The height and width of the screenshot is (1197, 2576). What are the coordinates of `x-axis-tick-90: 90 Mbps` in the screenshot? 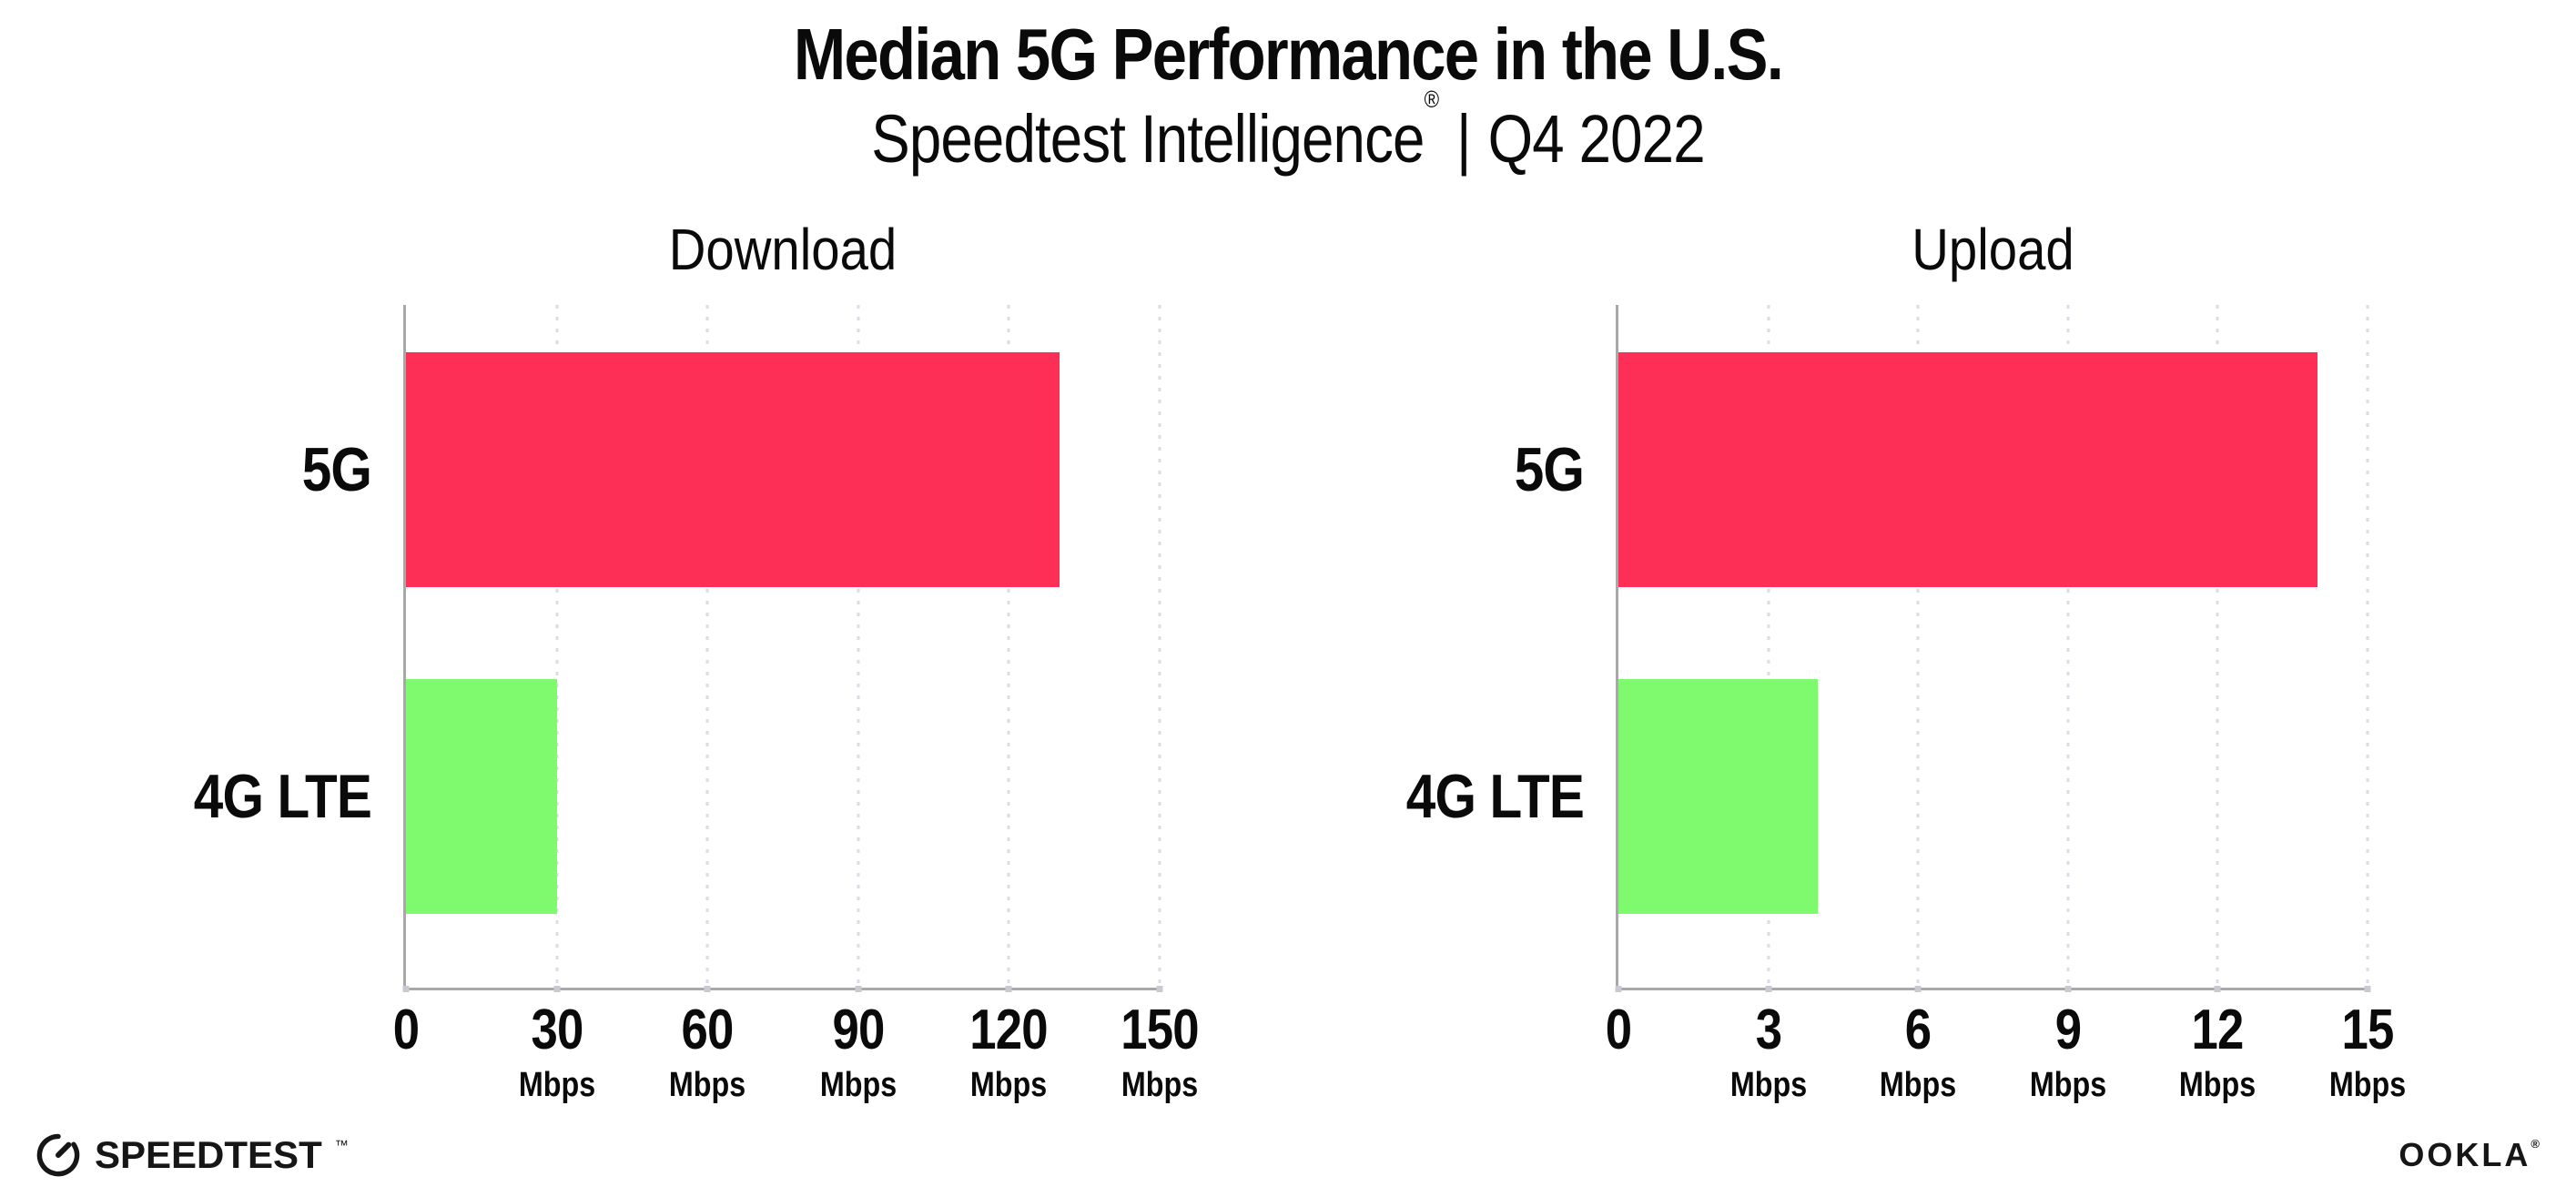 It's located at (858, 1052).